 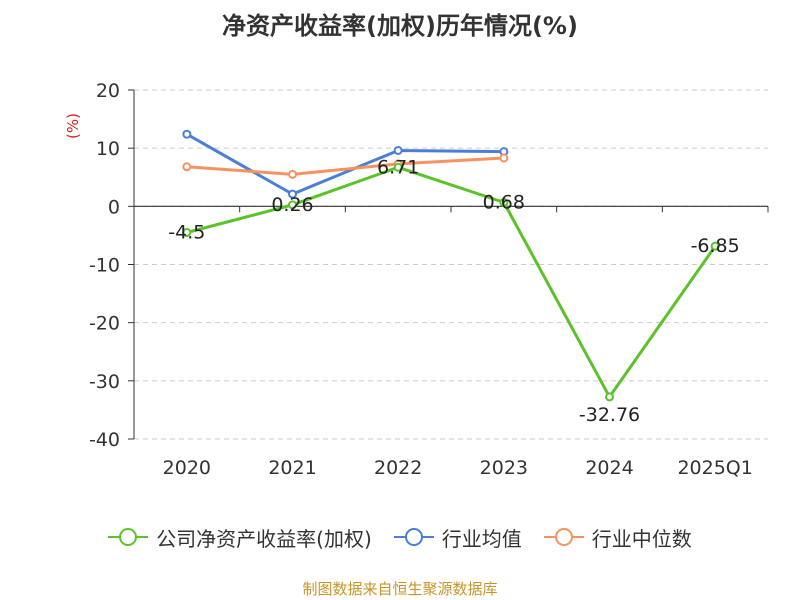 I want to click on legend-marker-company, so click(x=128, y=537).